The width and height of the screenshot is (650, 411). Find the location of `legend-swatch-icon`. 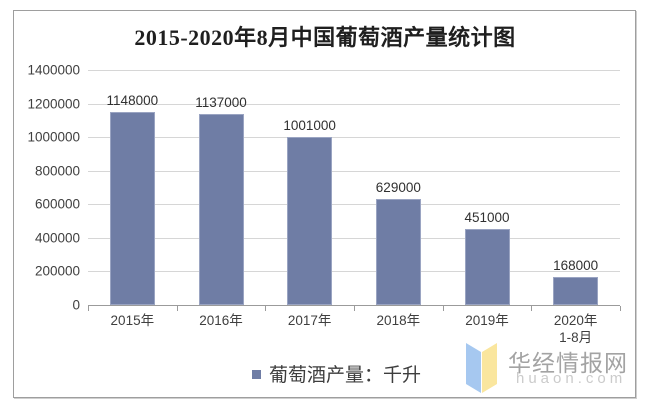

legend-swatch-icon is located at coordinates (256, 374).